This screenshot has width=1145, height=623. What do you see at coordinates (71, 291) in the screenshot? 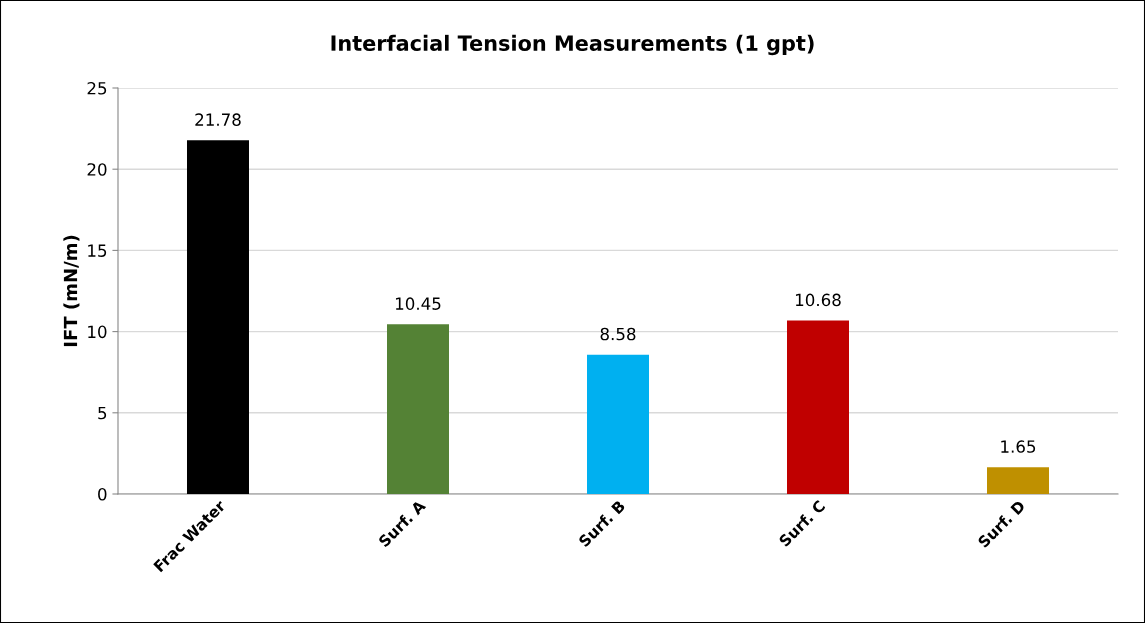
I see `y-axis-title: IFT (mN/m)` at bounding box center [71, 291].